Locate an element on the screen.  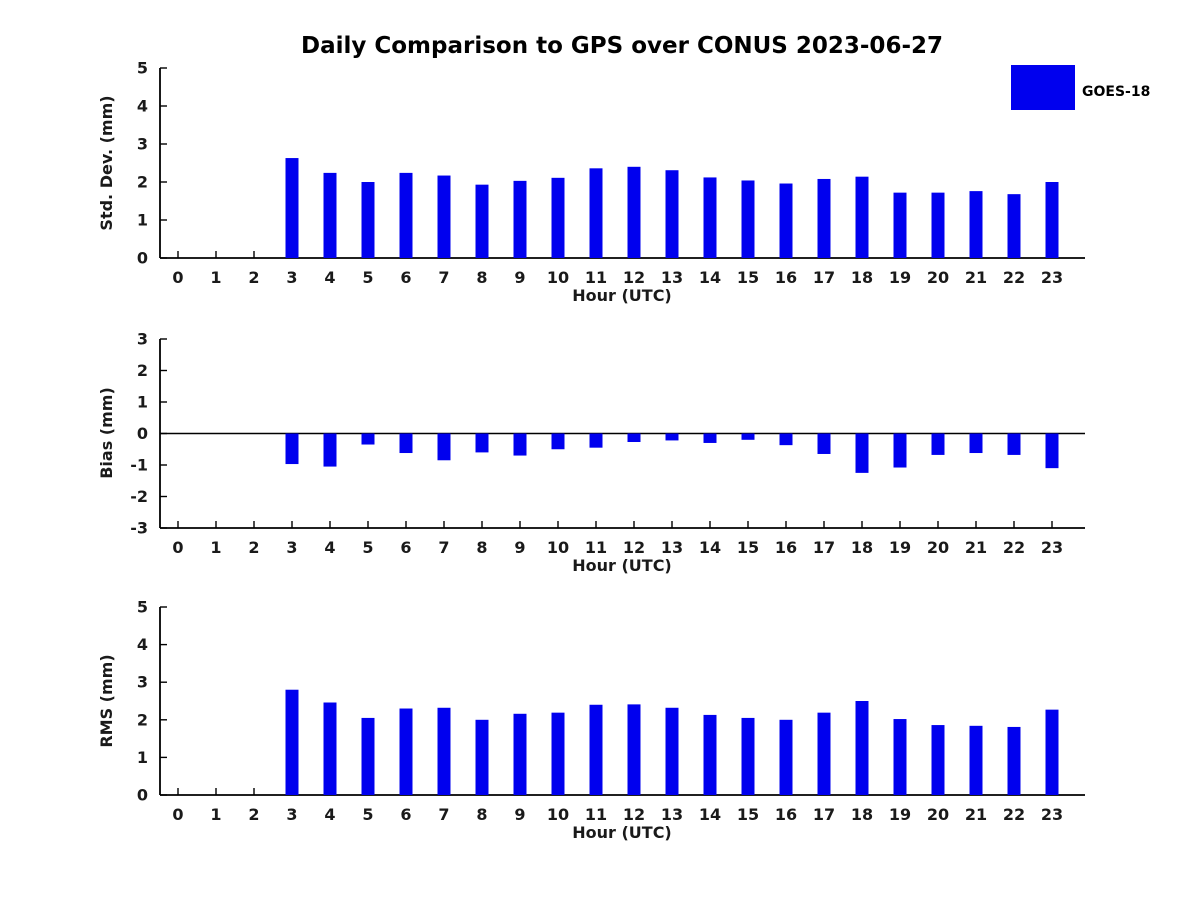
rms-bar-h9 is located at coordinates (520, 754).